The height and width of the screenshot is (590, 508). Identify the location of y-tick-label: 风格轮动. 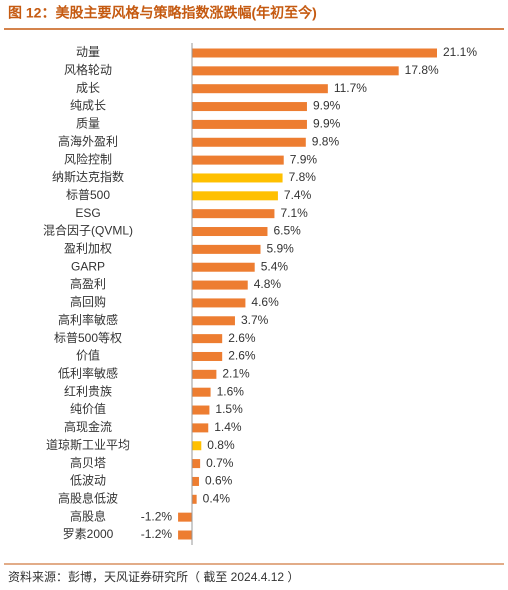
(88, 69).